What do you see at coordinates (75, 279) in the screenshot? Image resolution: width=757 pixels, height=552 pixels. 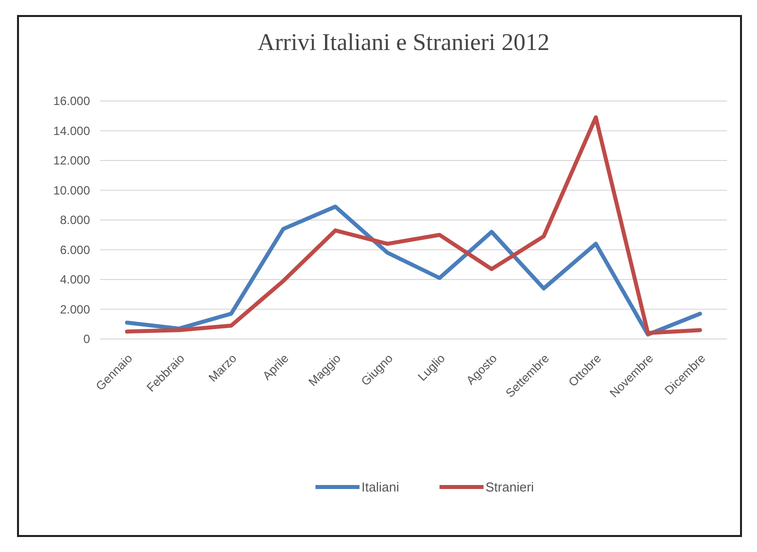 I see `y-tick-label: 4.000` at bounding box center [75, 279].